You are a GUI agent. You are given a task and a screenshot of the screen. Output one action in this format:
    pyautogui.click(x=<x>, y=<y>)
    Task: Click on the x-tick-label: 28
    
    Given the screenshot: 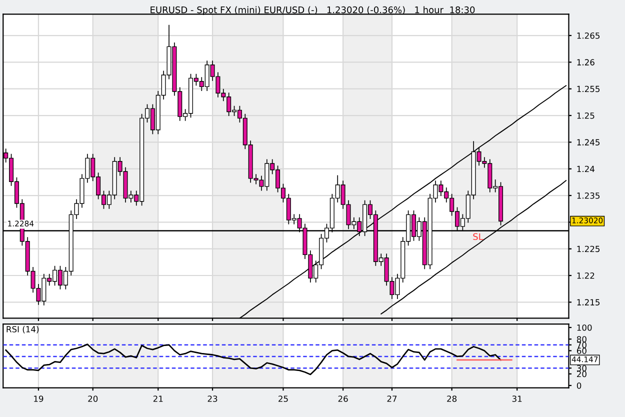 What is the action you would take?
    pyautogui.click(x=452, y=399)
    